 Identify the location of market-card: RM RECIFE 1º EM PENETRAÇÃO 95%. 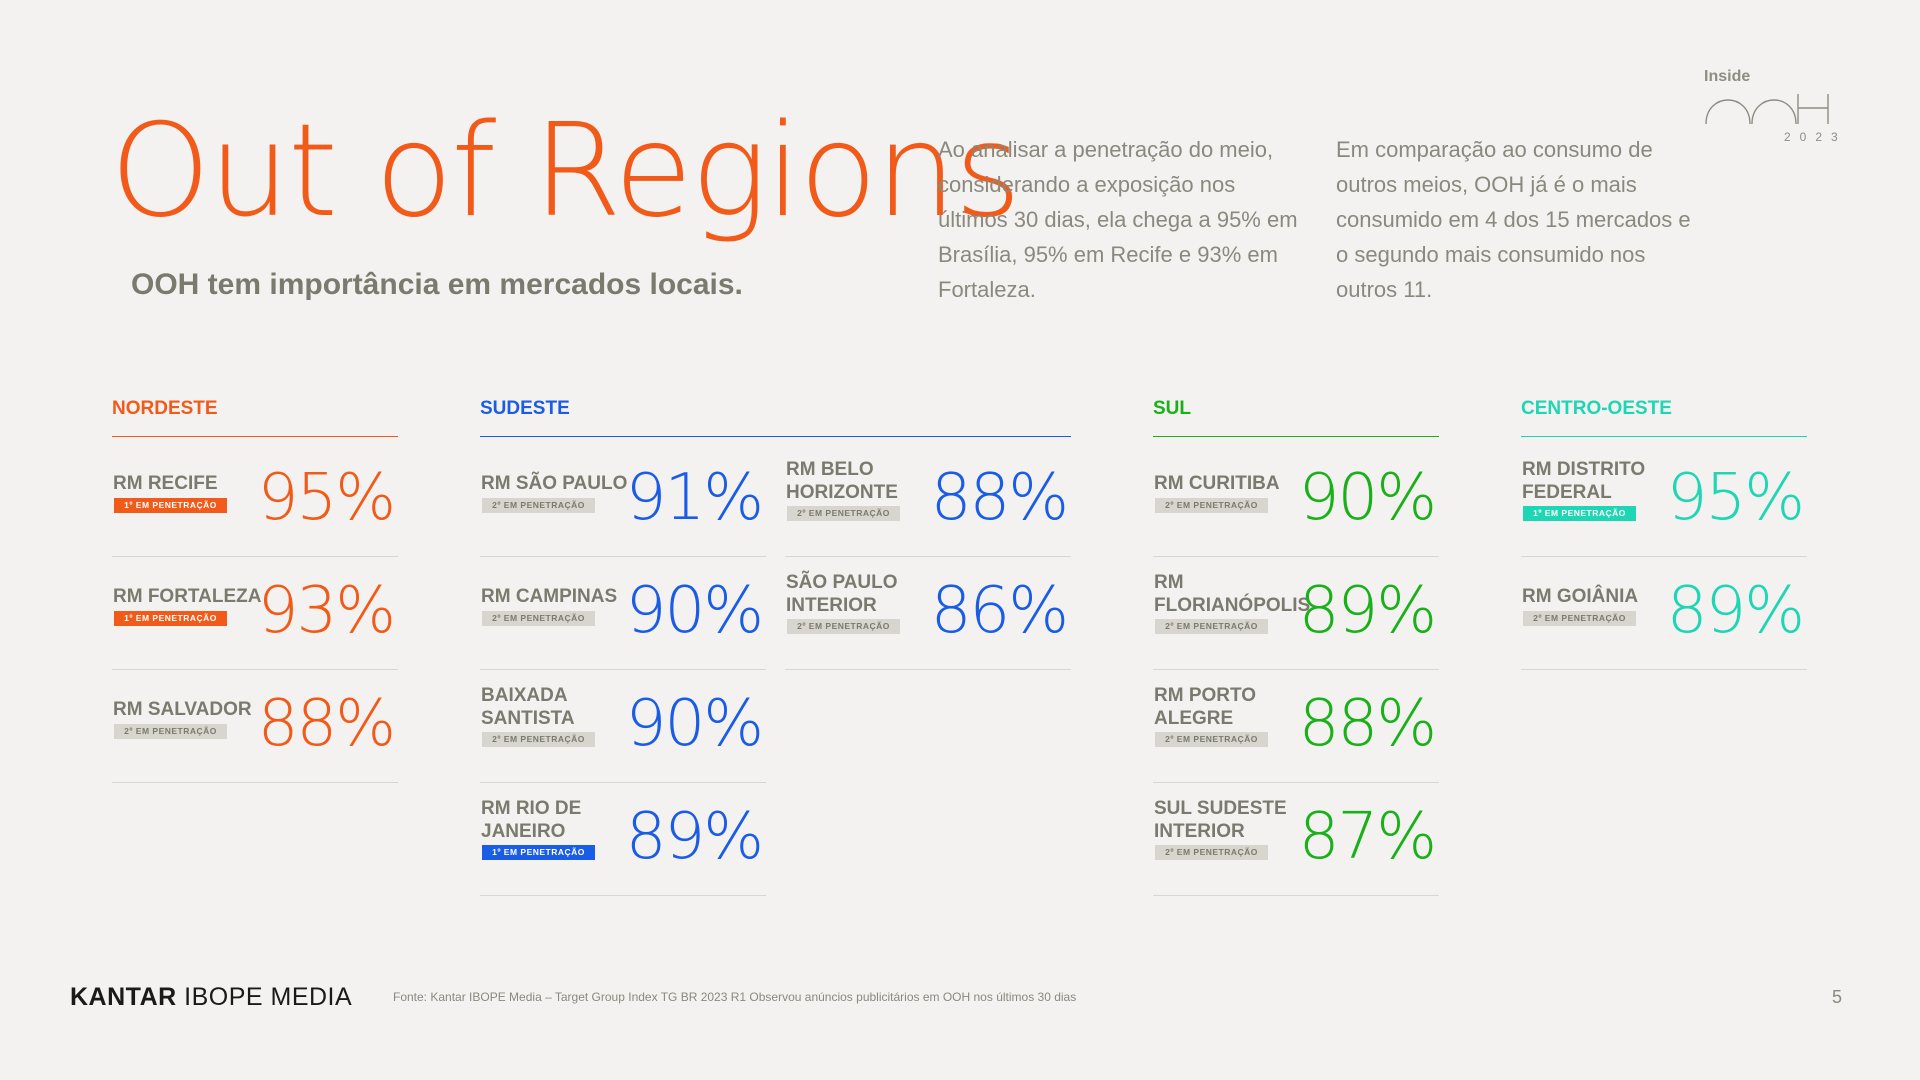
(255, 500).